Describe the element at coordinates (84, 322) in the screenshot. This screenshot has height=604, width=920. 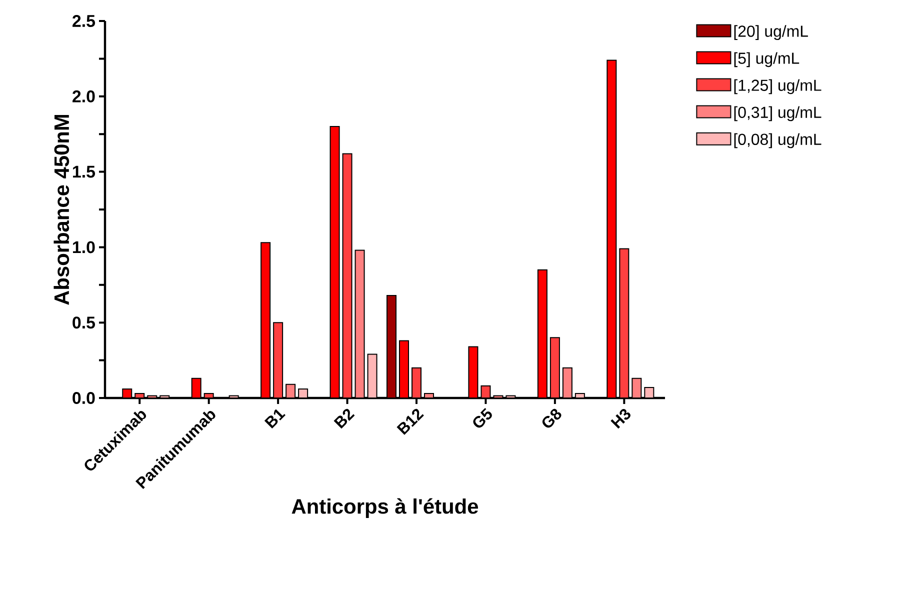
I see `y-tick-label: 0.5` at that location.